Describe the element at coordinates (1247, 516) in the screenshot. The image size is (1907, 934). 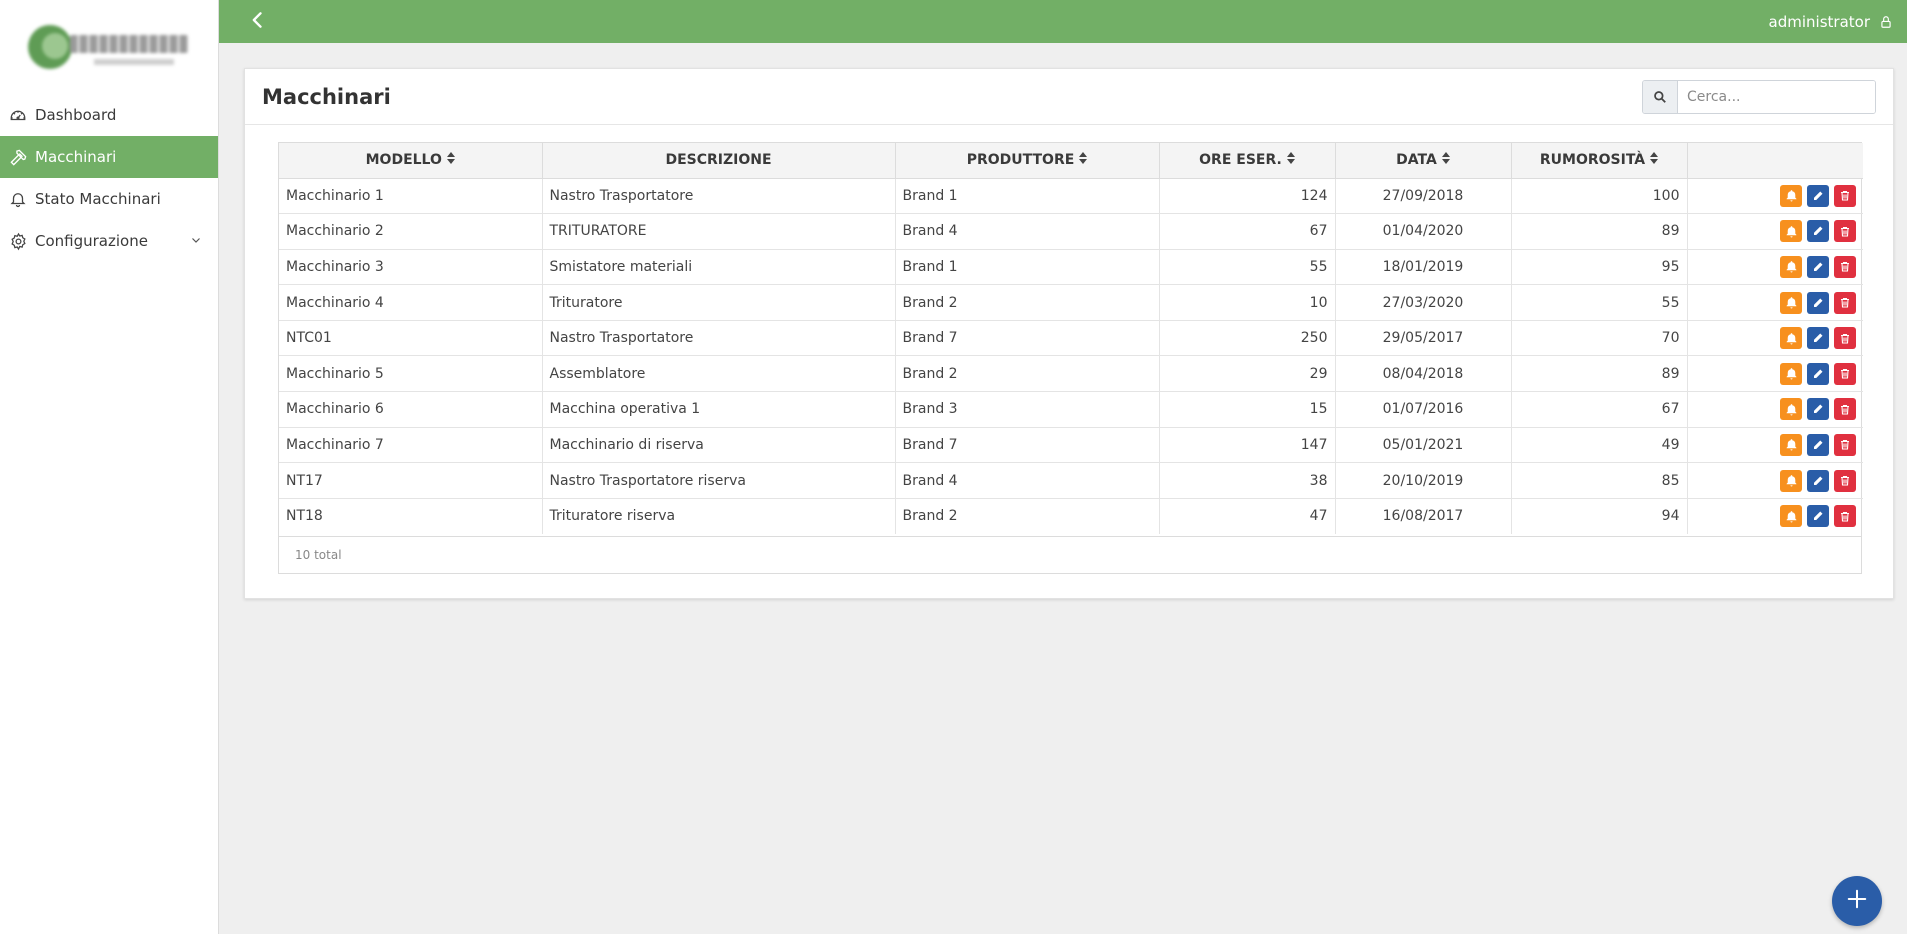
I see `cell-ore-eser: 47` at that location.